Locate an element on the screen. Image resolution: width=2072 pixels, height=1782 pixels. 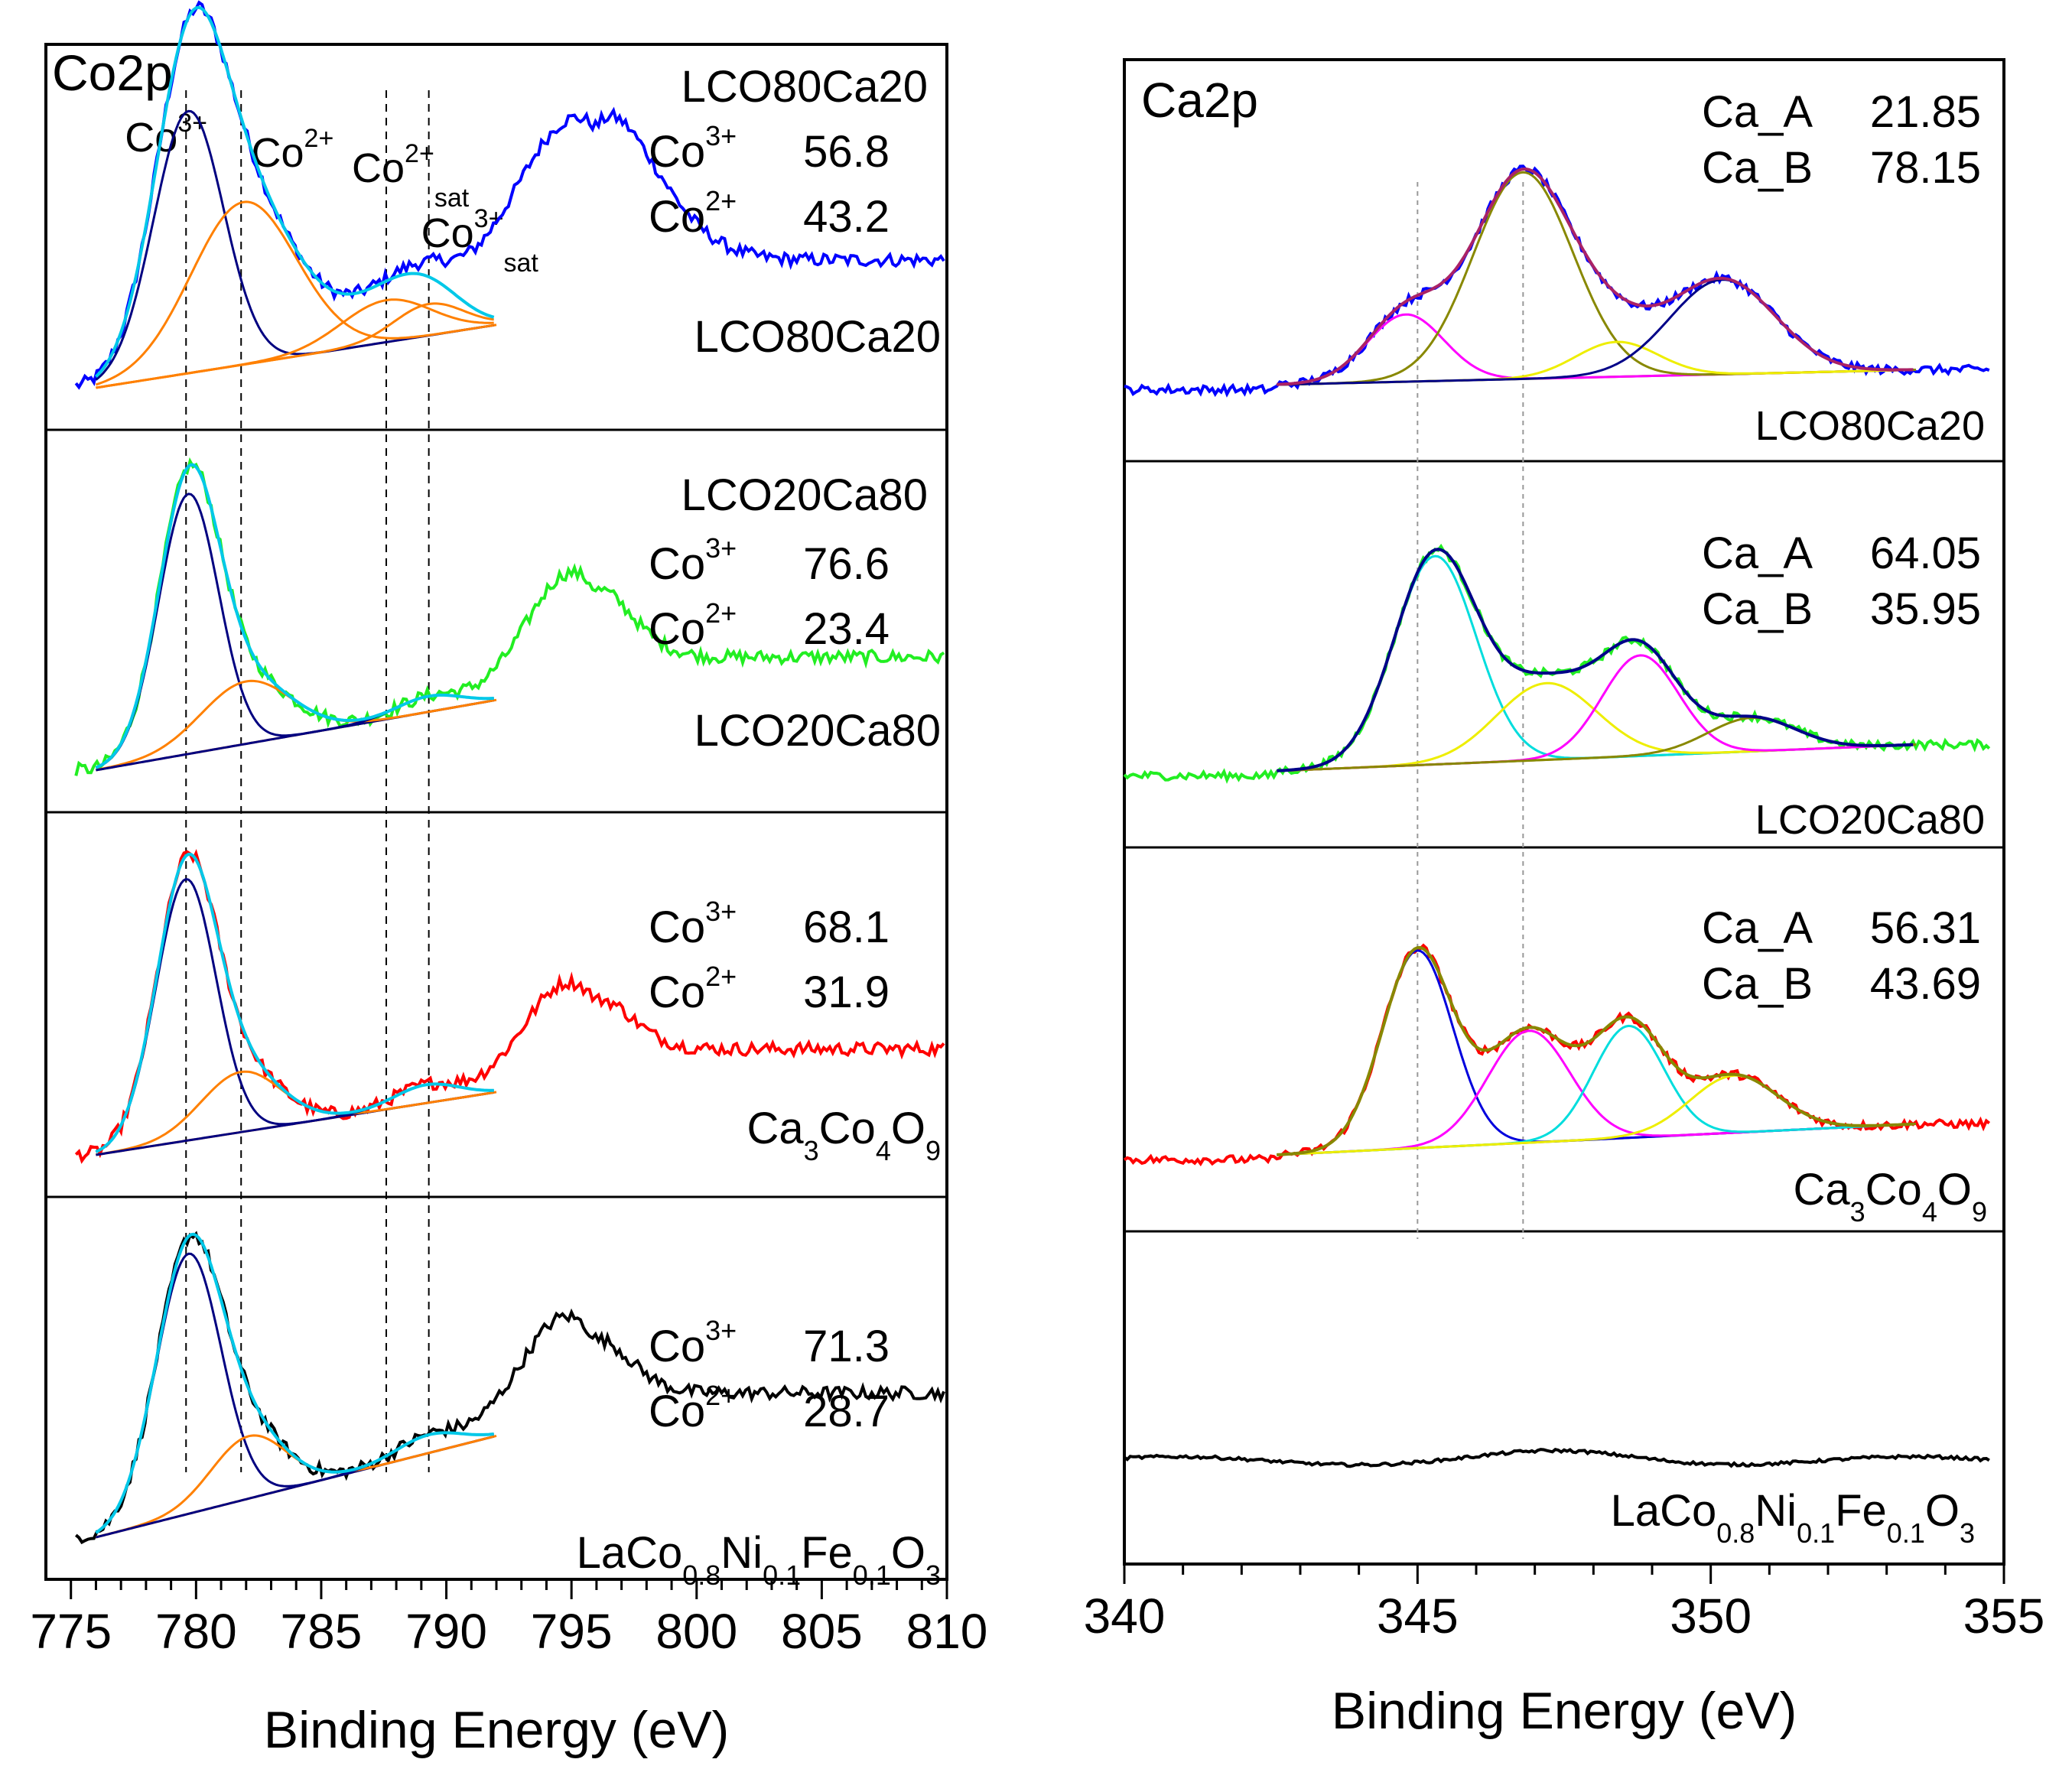
species-value: 56.31 is located at coordinates (1925, 928).